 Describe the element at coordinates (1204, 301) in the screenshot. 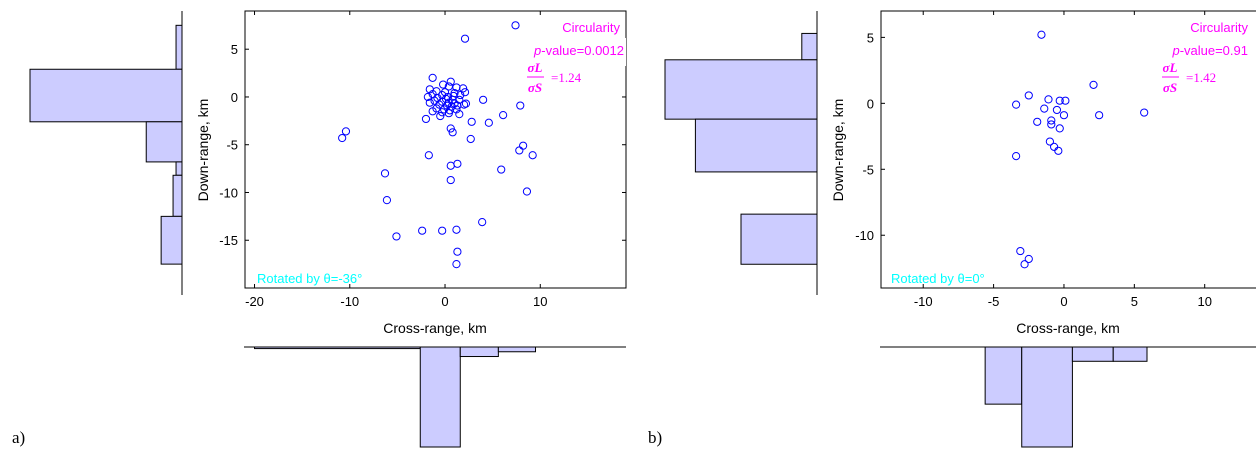

I see `panel-b-x-tick-label: 10` at that location.